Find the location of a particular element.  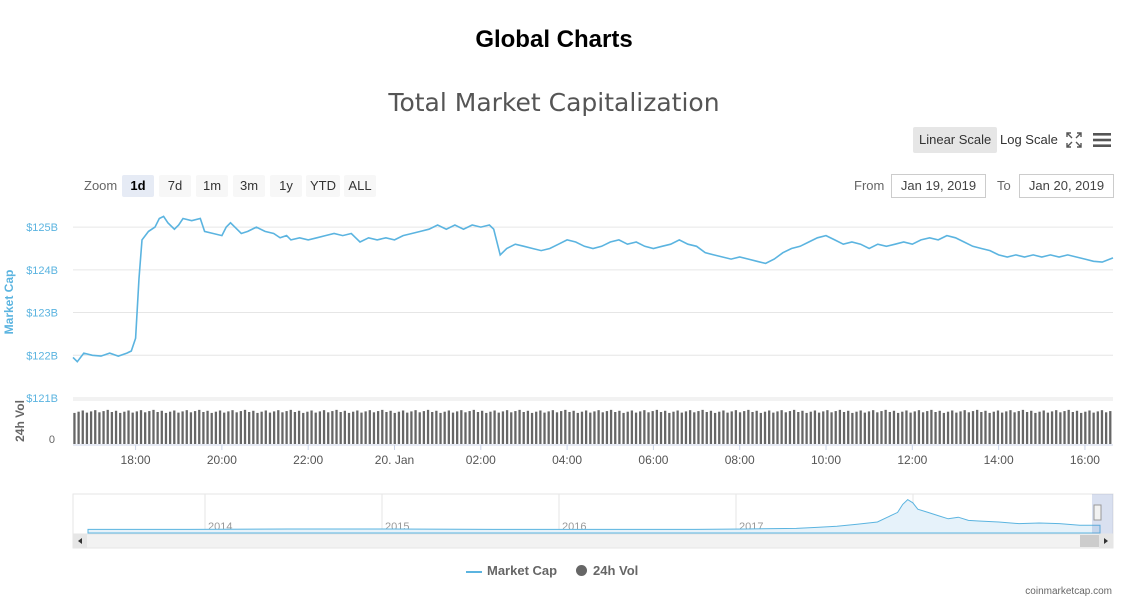

source-credit: coinmarketcap.com is located at coordinates (1068, 591).